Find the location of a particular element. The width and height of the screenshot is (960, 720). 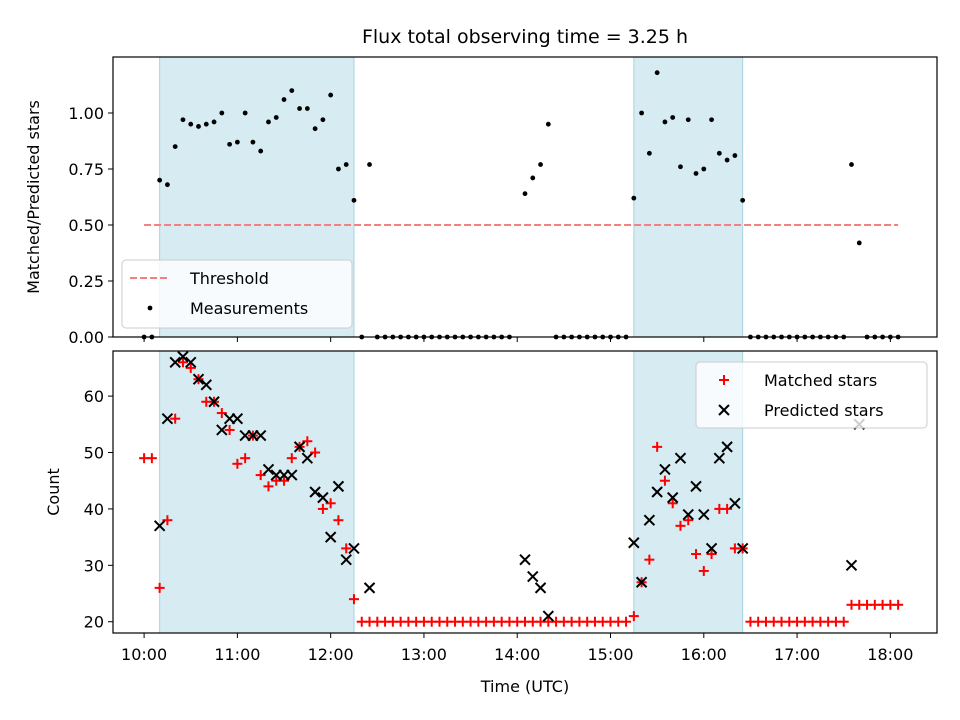

bottom-y-axis-label: Count is located at coordinates (53, 492).